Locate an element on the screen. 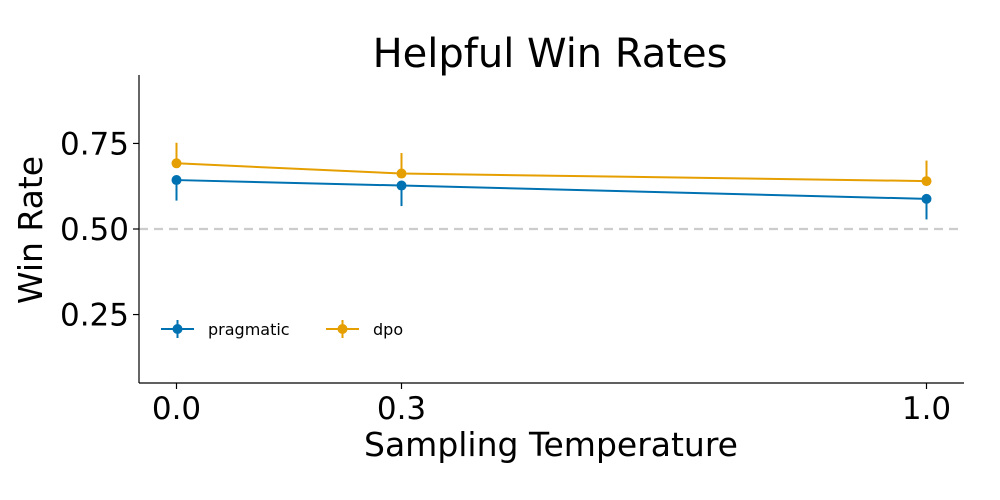 The height and width of the screenshot is (500, 1000). x-axis-label: Sampling Temperature is located at coordinates (551, 444).